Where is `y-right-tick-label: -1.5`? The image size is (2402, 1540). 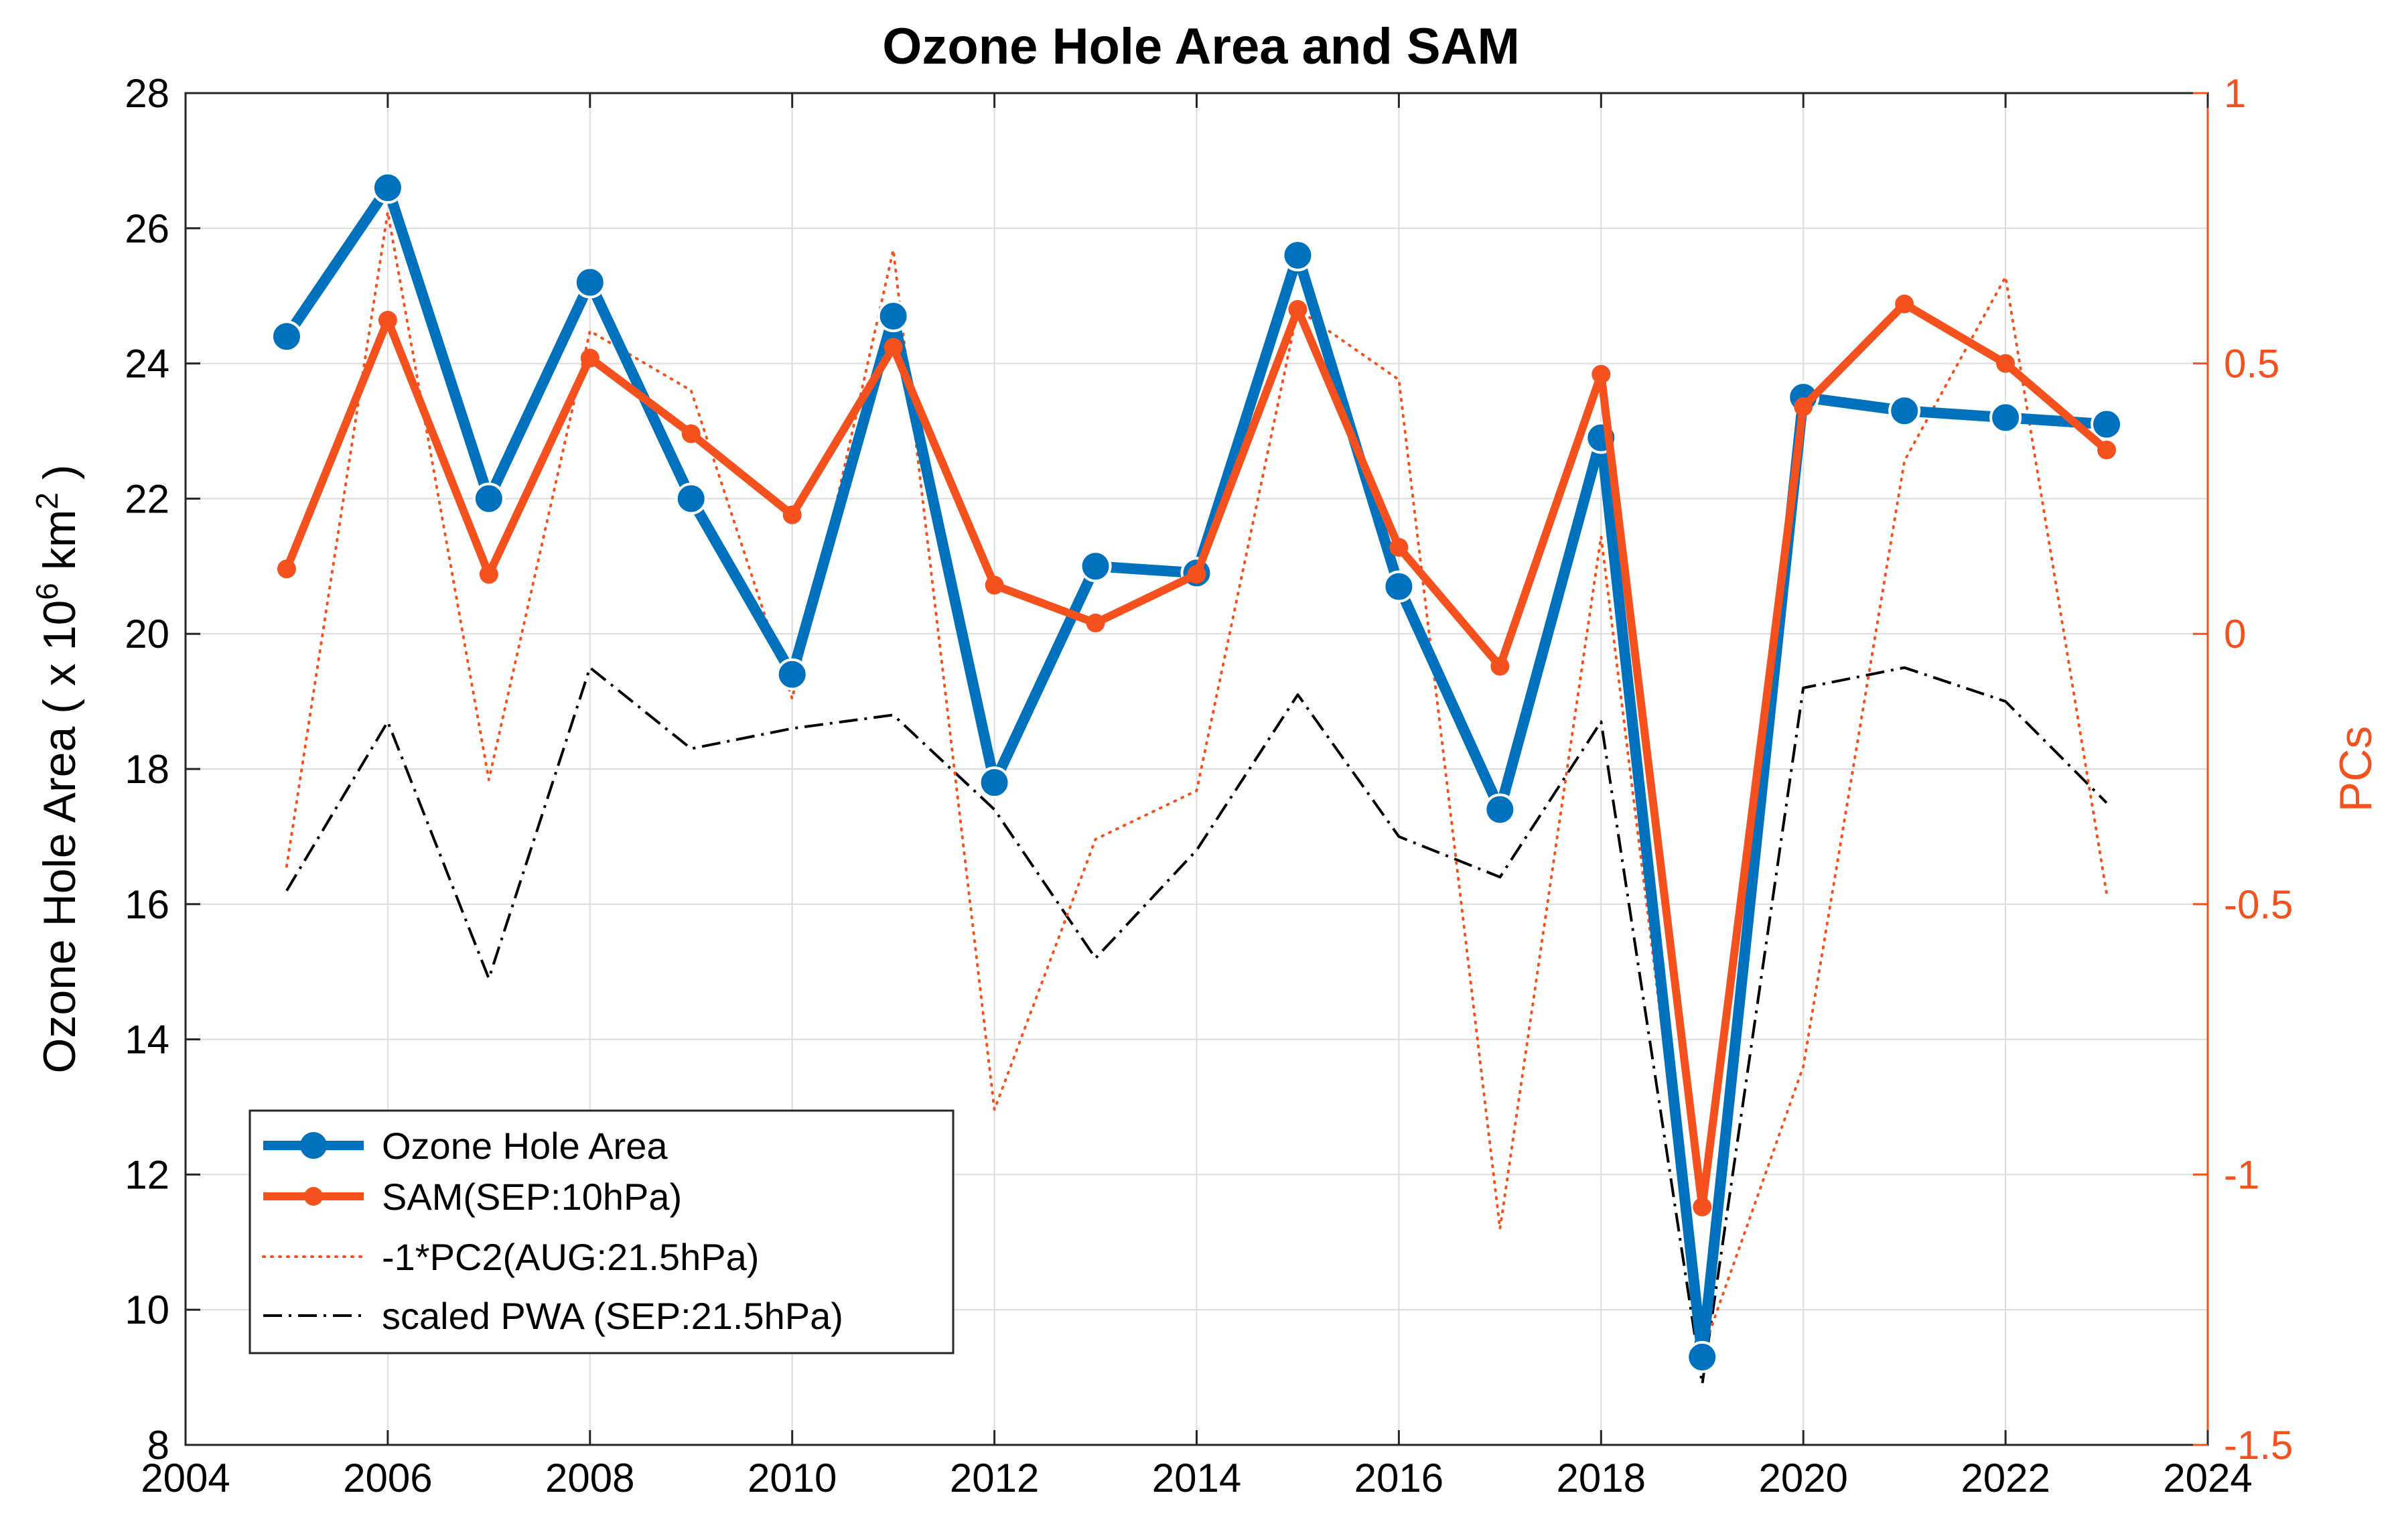 y-right-tick-label: -1.5 is located at coordinates (2258, 1446).